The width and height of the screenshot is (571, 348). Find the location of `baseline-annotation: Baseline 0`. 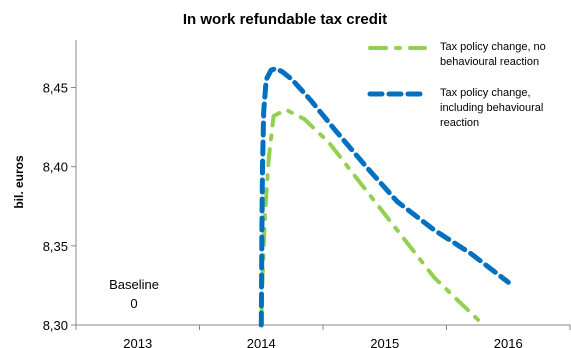

baseline-annotation: Baseline 0 is located at coordinates (134, 294).